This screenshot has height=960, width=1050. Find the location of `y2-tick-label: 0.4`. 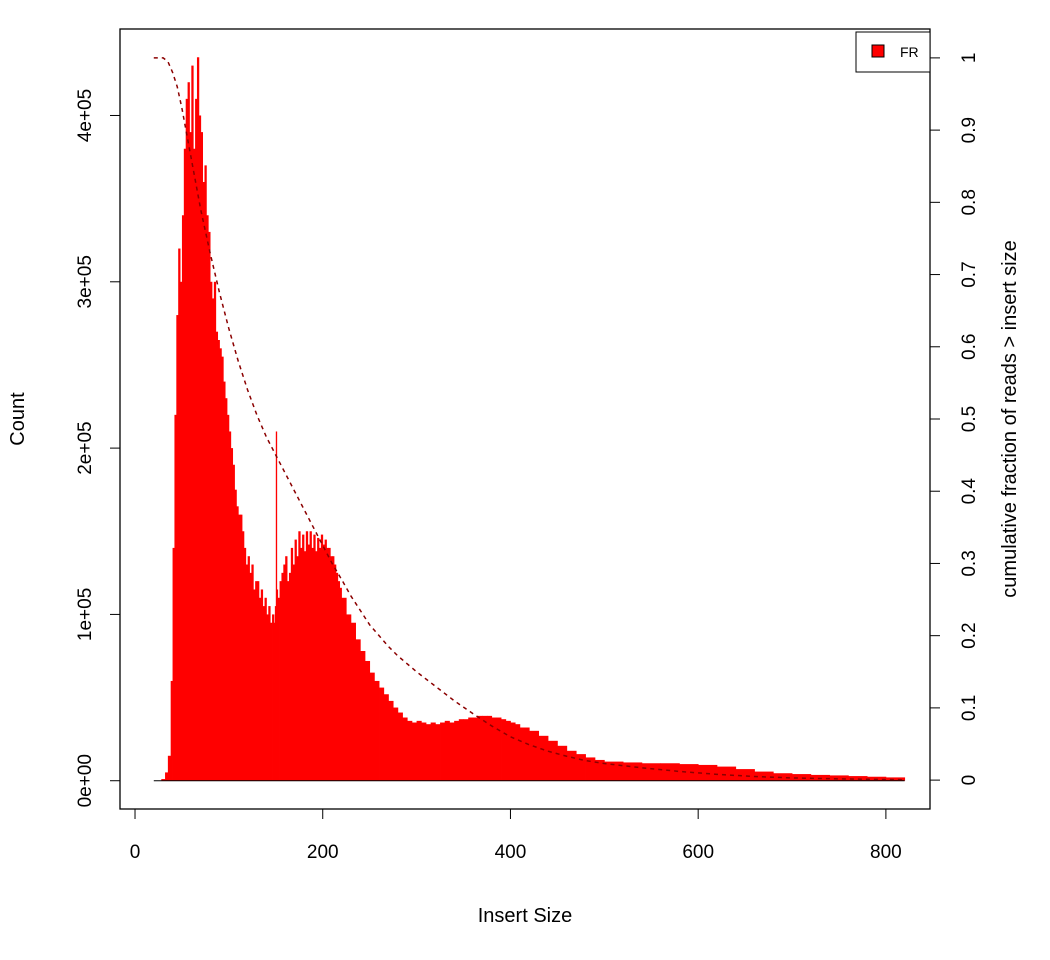

y2-tick-label: 0.4 is located at coordinates (969, 491).